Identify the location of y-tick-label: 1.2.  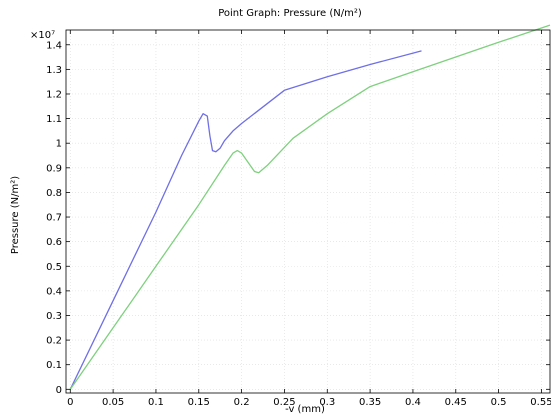
(54, 94).